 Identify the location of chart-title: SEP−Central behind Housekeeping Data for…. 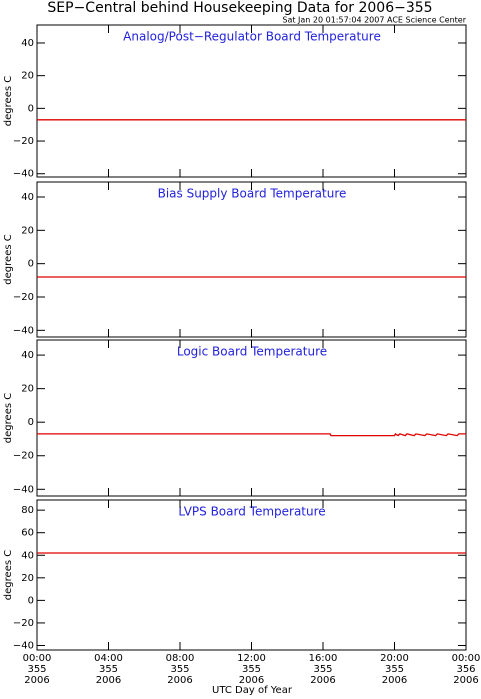
(239, 8).